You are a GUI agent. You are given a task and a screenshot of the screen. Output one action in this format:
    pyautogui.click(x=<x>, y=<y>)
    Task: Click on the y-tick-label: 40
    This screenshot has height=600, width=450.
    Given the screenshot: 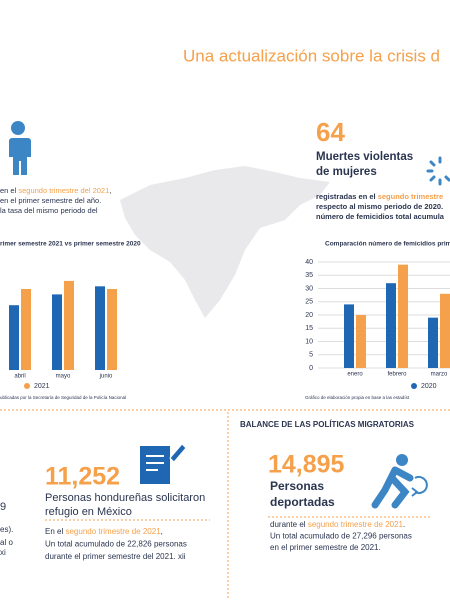 What is the action you would take?
    pyautogui.click(x=309, y=262)
    